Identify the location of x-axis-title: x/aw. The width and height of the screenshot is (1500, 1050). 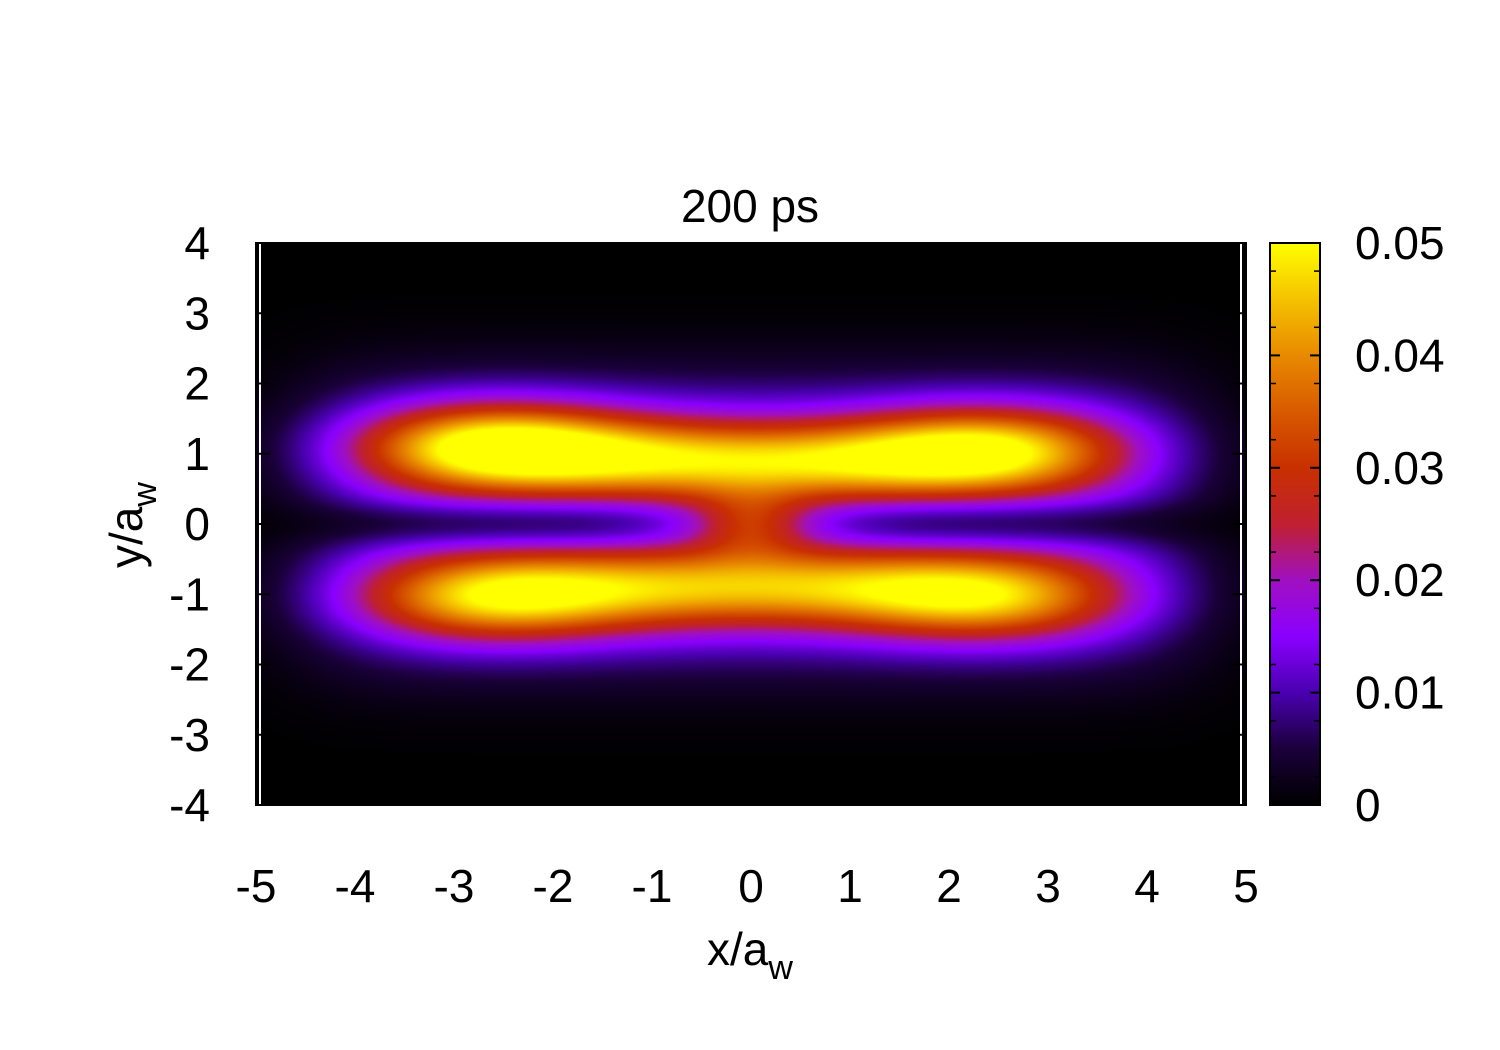
(750, 955).